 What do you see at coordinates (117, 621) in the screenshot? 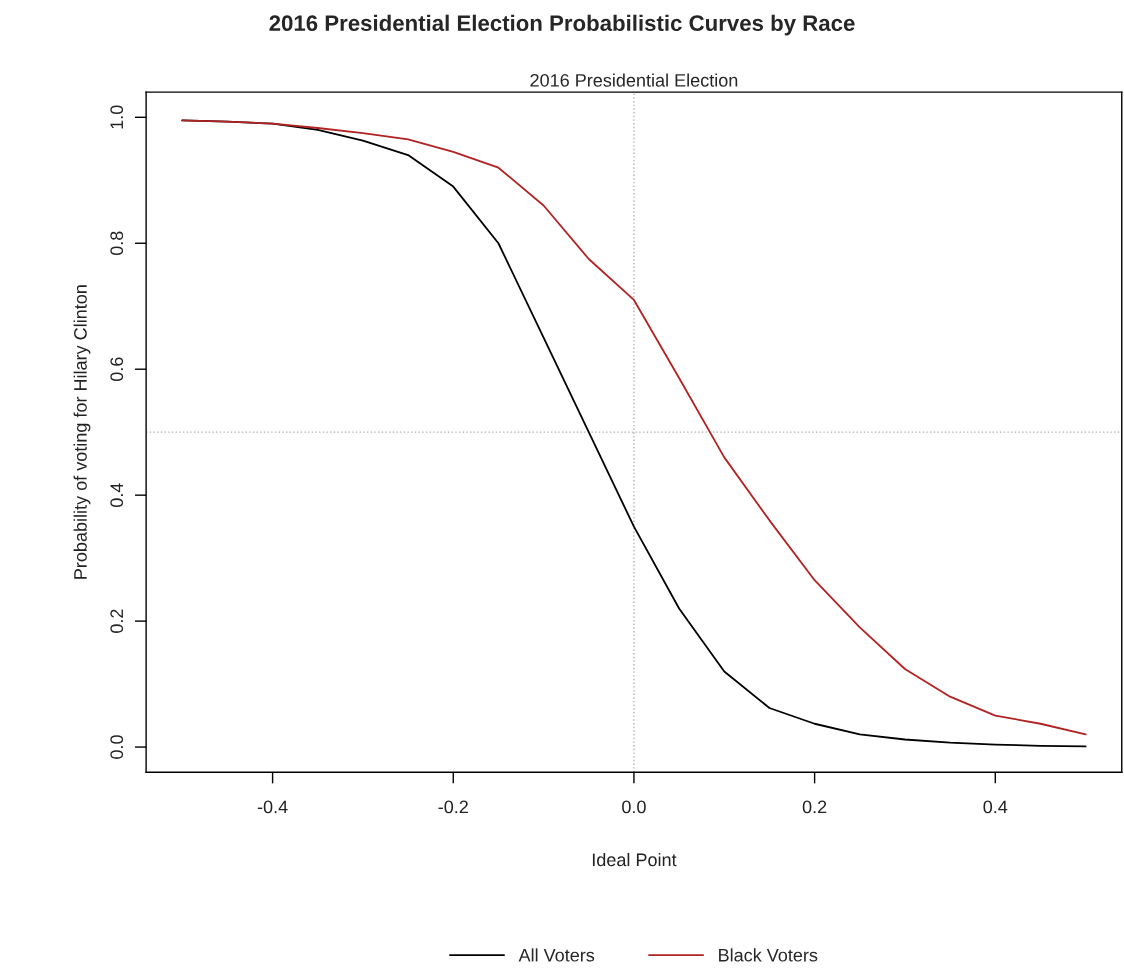
I see `y-tick-label: 0.2` at bounding box center [117, 621].